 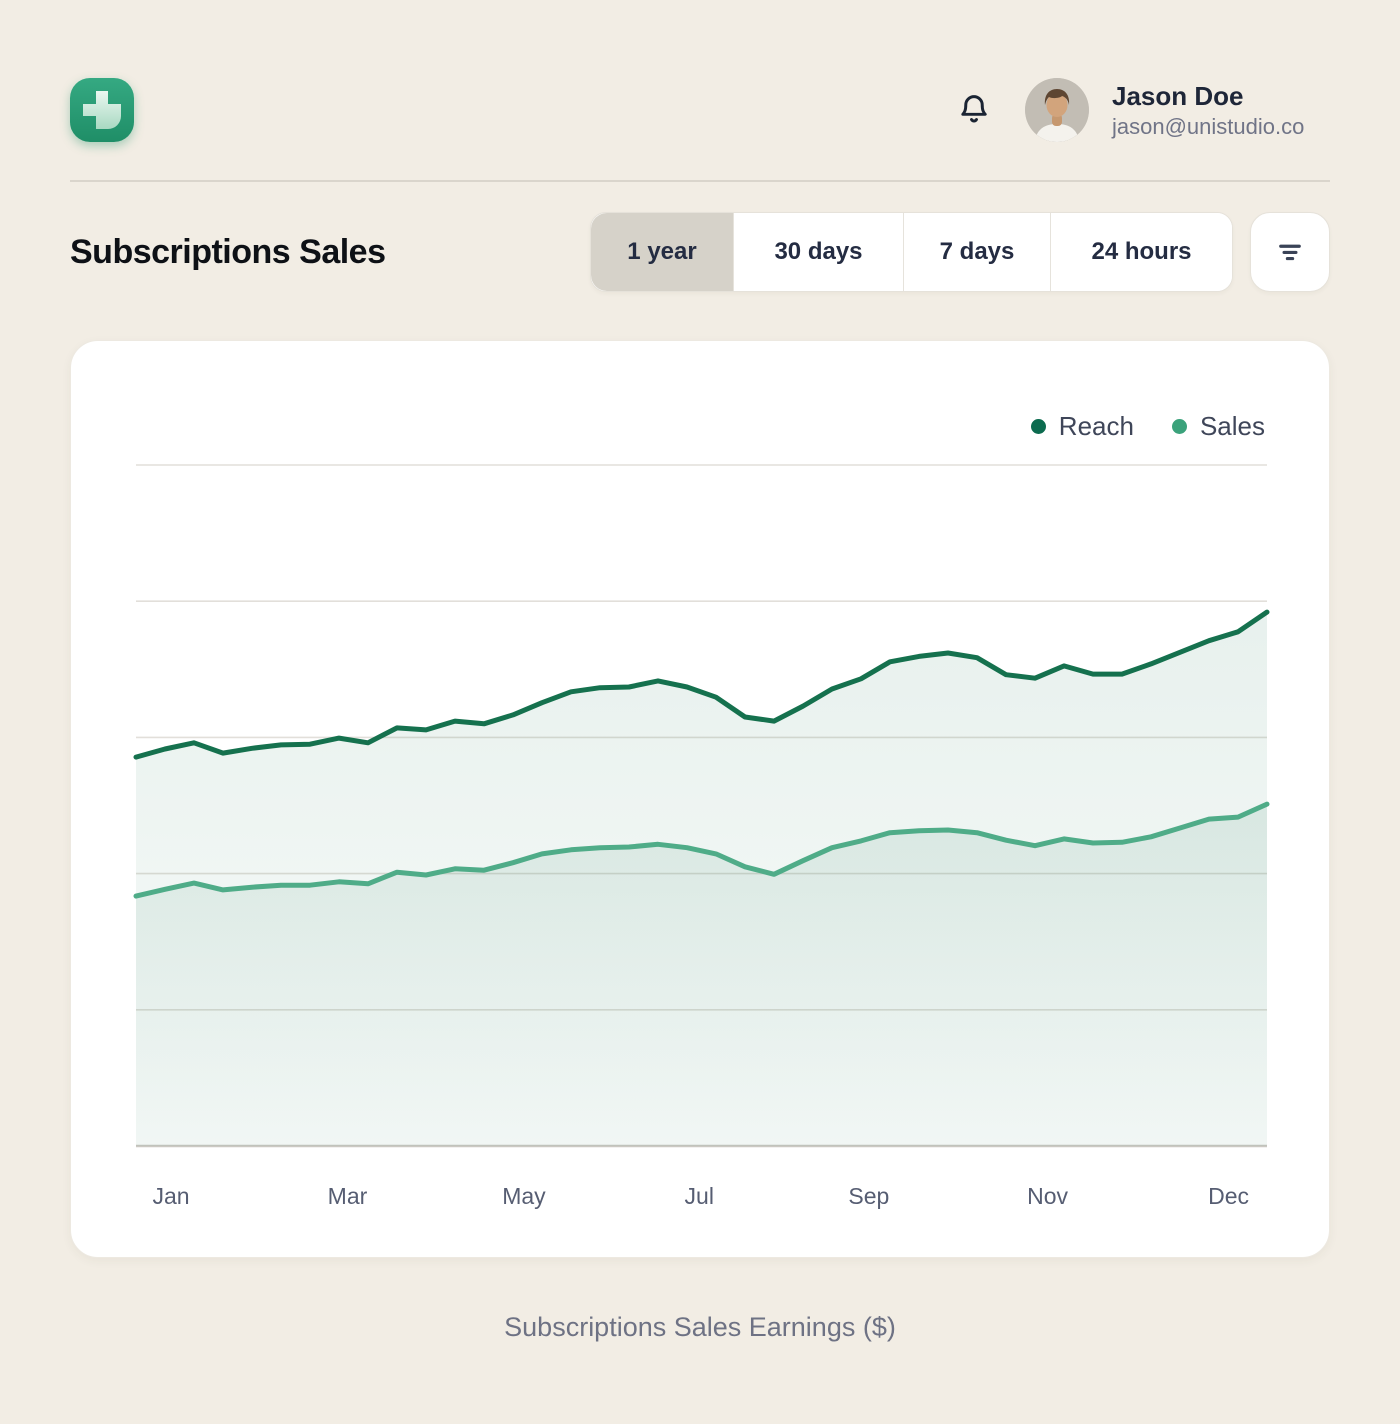 What do you see at coordinates (1096, 426) in the screenshot?
I see `legend-label-reach: Reach` at bounding box center [1096, 426].